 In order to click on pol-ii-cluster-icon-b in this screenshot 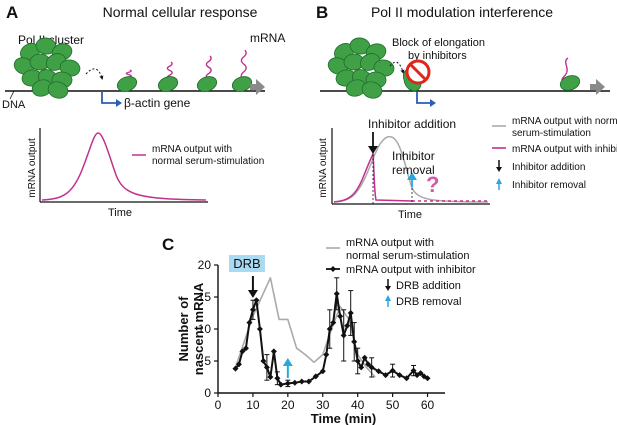, I will do `click(361, 68)`.